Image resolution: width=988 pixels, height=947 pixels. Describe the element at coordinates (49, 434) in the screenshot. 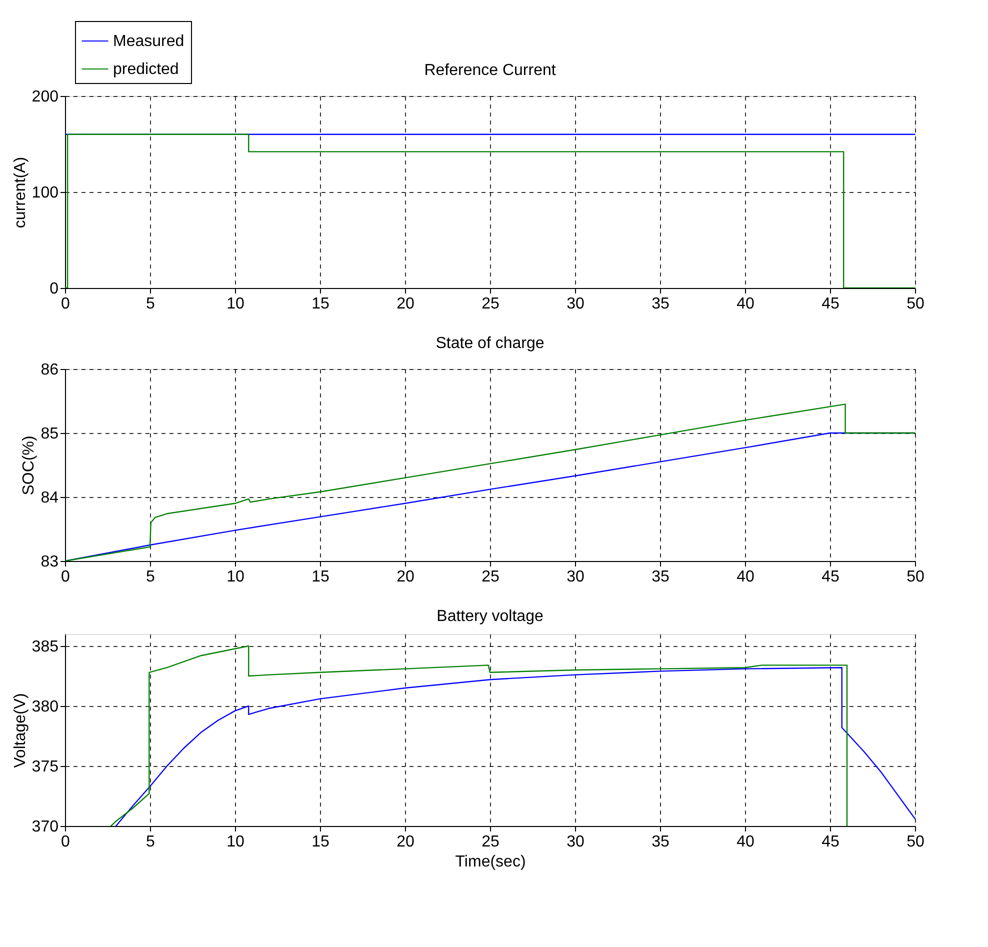

I see `y-tick-label: 85` at that location.